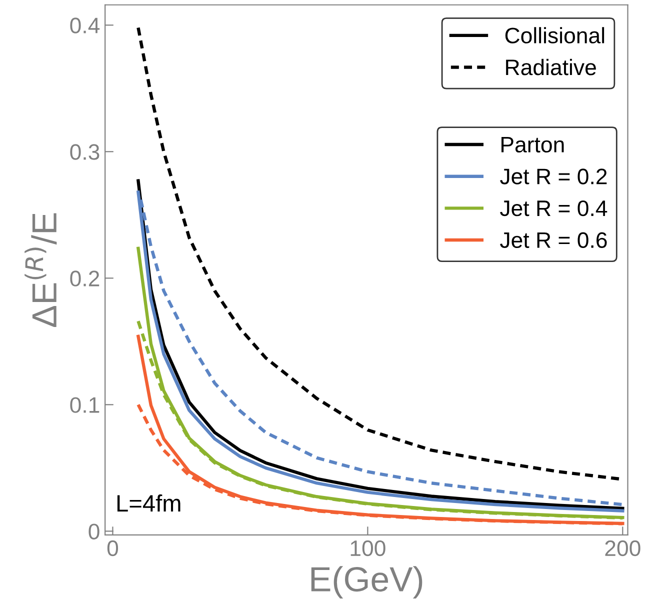 The image size is (665, 610). What do you see at coordinates (553, 240) in the screenshot?
I see `legend-label: Jet R = 0.6` at bounding box center [553, 240].